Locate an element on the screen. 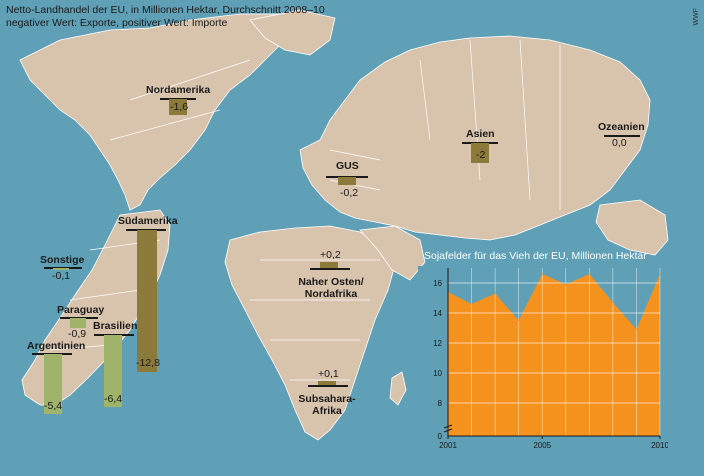 This screenshot has height=476, width=704. baseline-asien is located at coordinates (480, 143).